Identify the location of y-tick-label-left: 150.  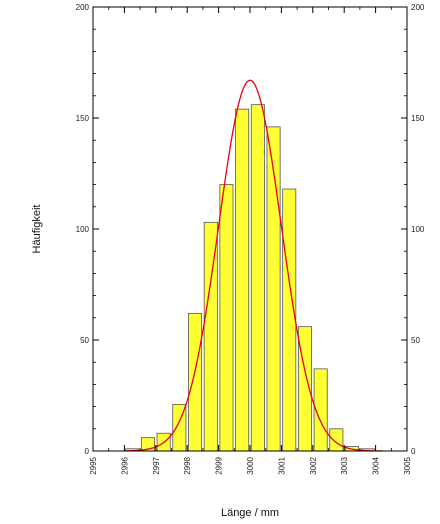
(83, 118).